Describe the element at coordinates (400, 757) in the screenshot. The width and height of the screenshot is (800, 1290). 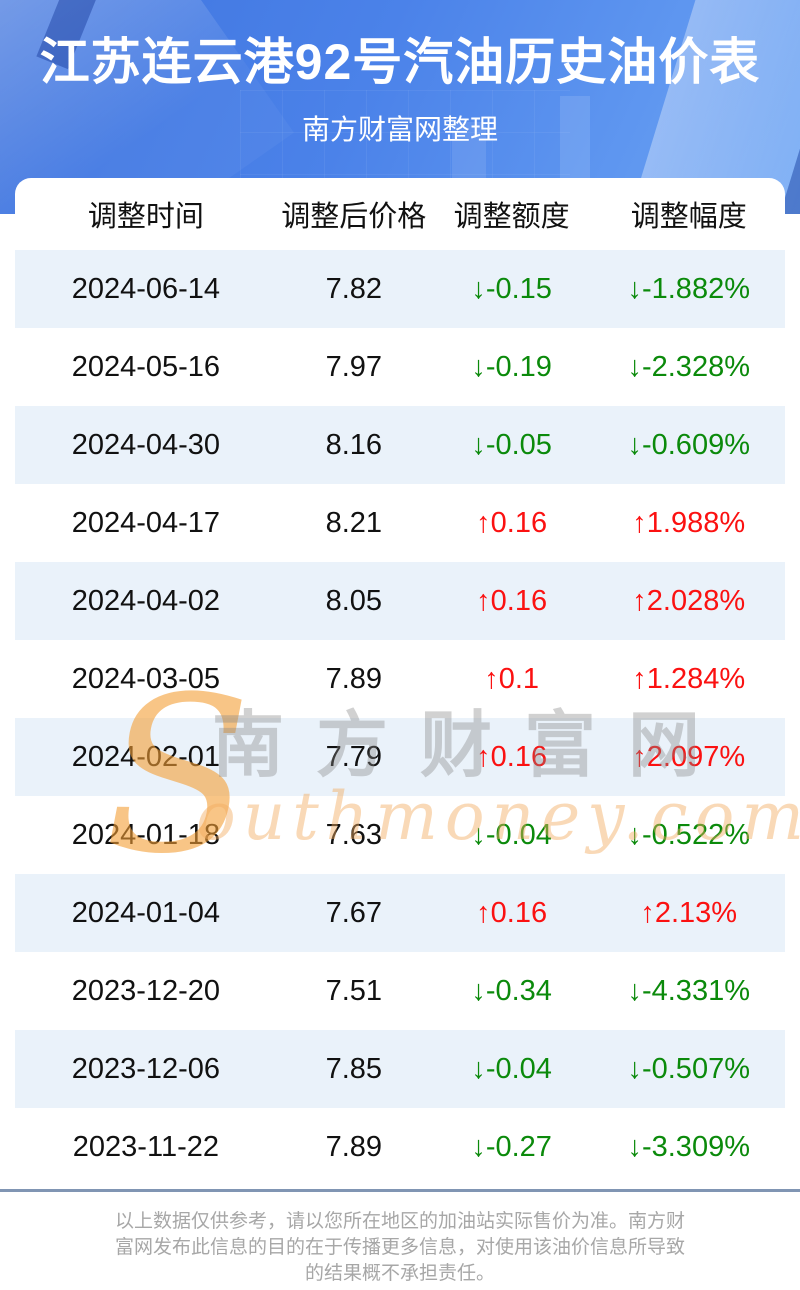
I see `table-row: 2024-02-01 7.79 ↑0.16 ↑2.097%` at that location.